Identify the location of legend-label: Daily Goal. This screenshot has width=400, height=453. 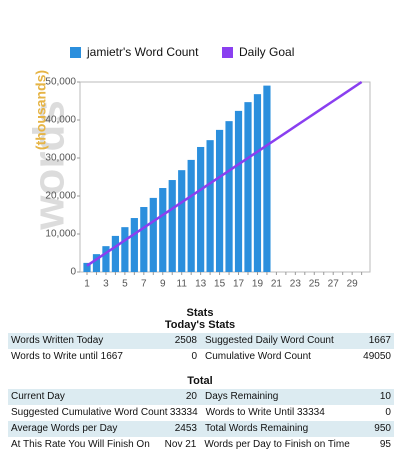
(266, 52).